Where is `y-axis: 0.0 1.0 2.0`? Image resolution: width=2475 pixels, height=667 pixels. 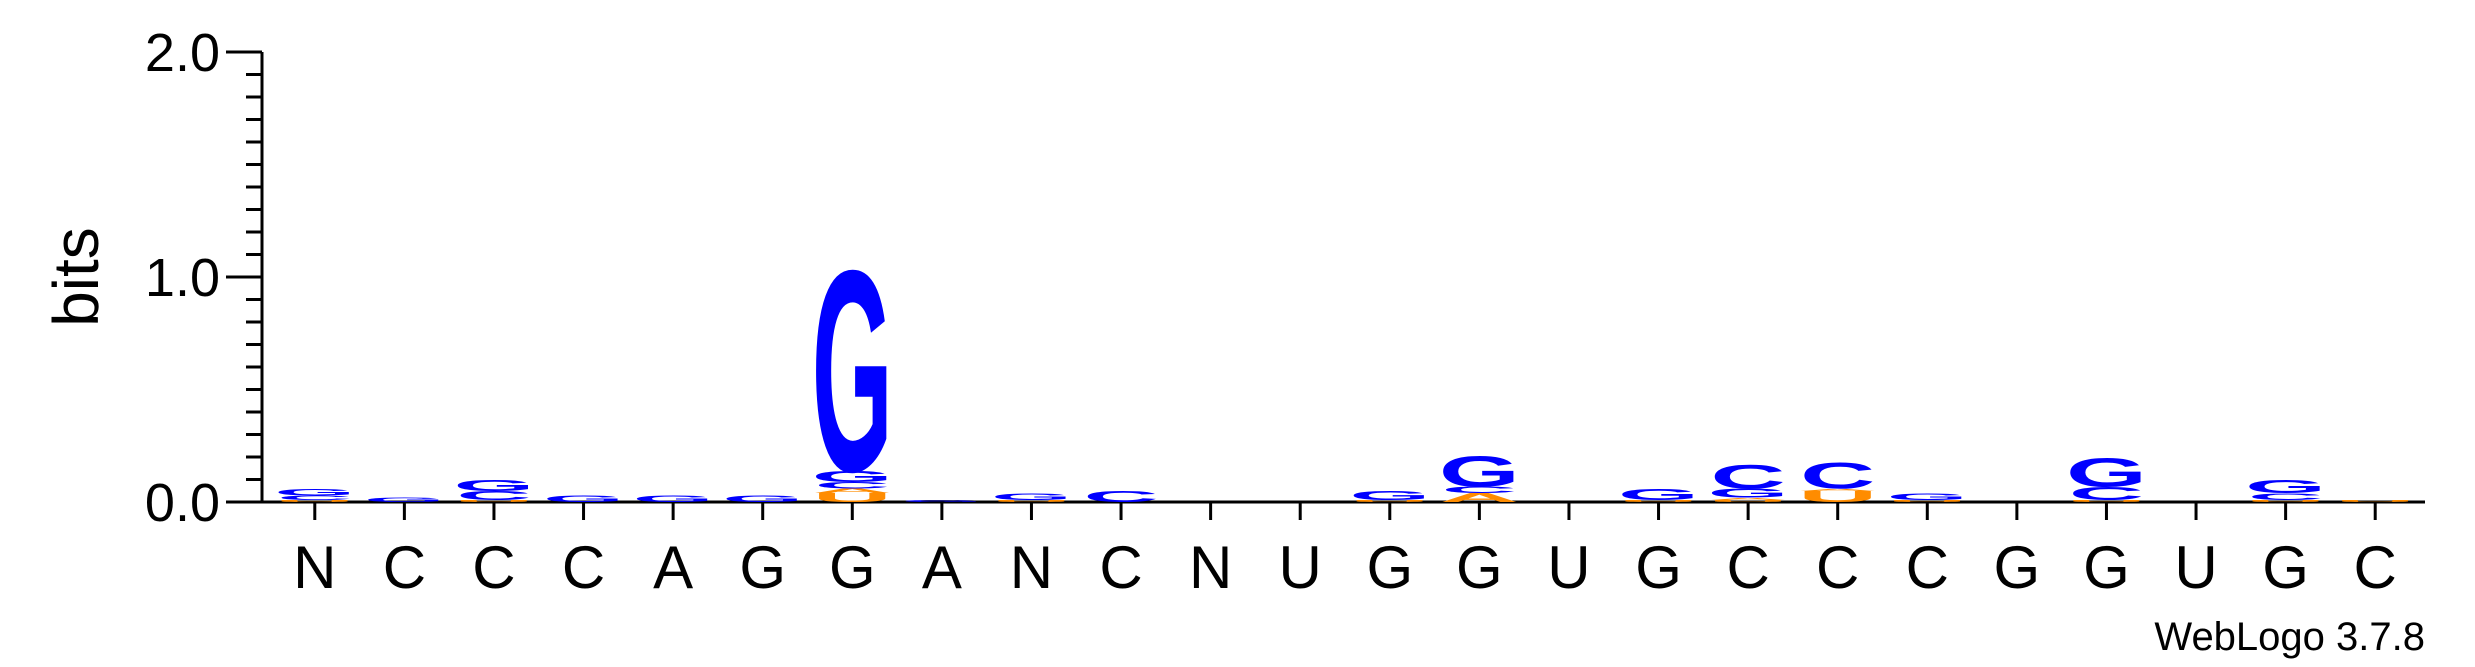
y-axis: 0.0 1.0 2.0 is located at coordinates (204, 278).